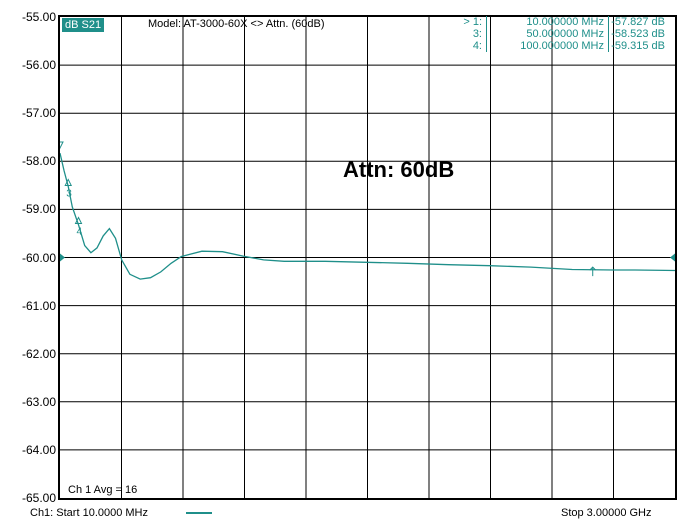 The image size is (686, 523). Describe the element at coordinates (38, 305) in the screenshot. I see `y-tick-label: -61.00` at that location.